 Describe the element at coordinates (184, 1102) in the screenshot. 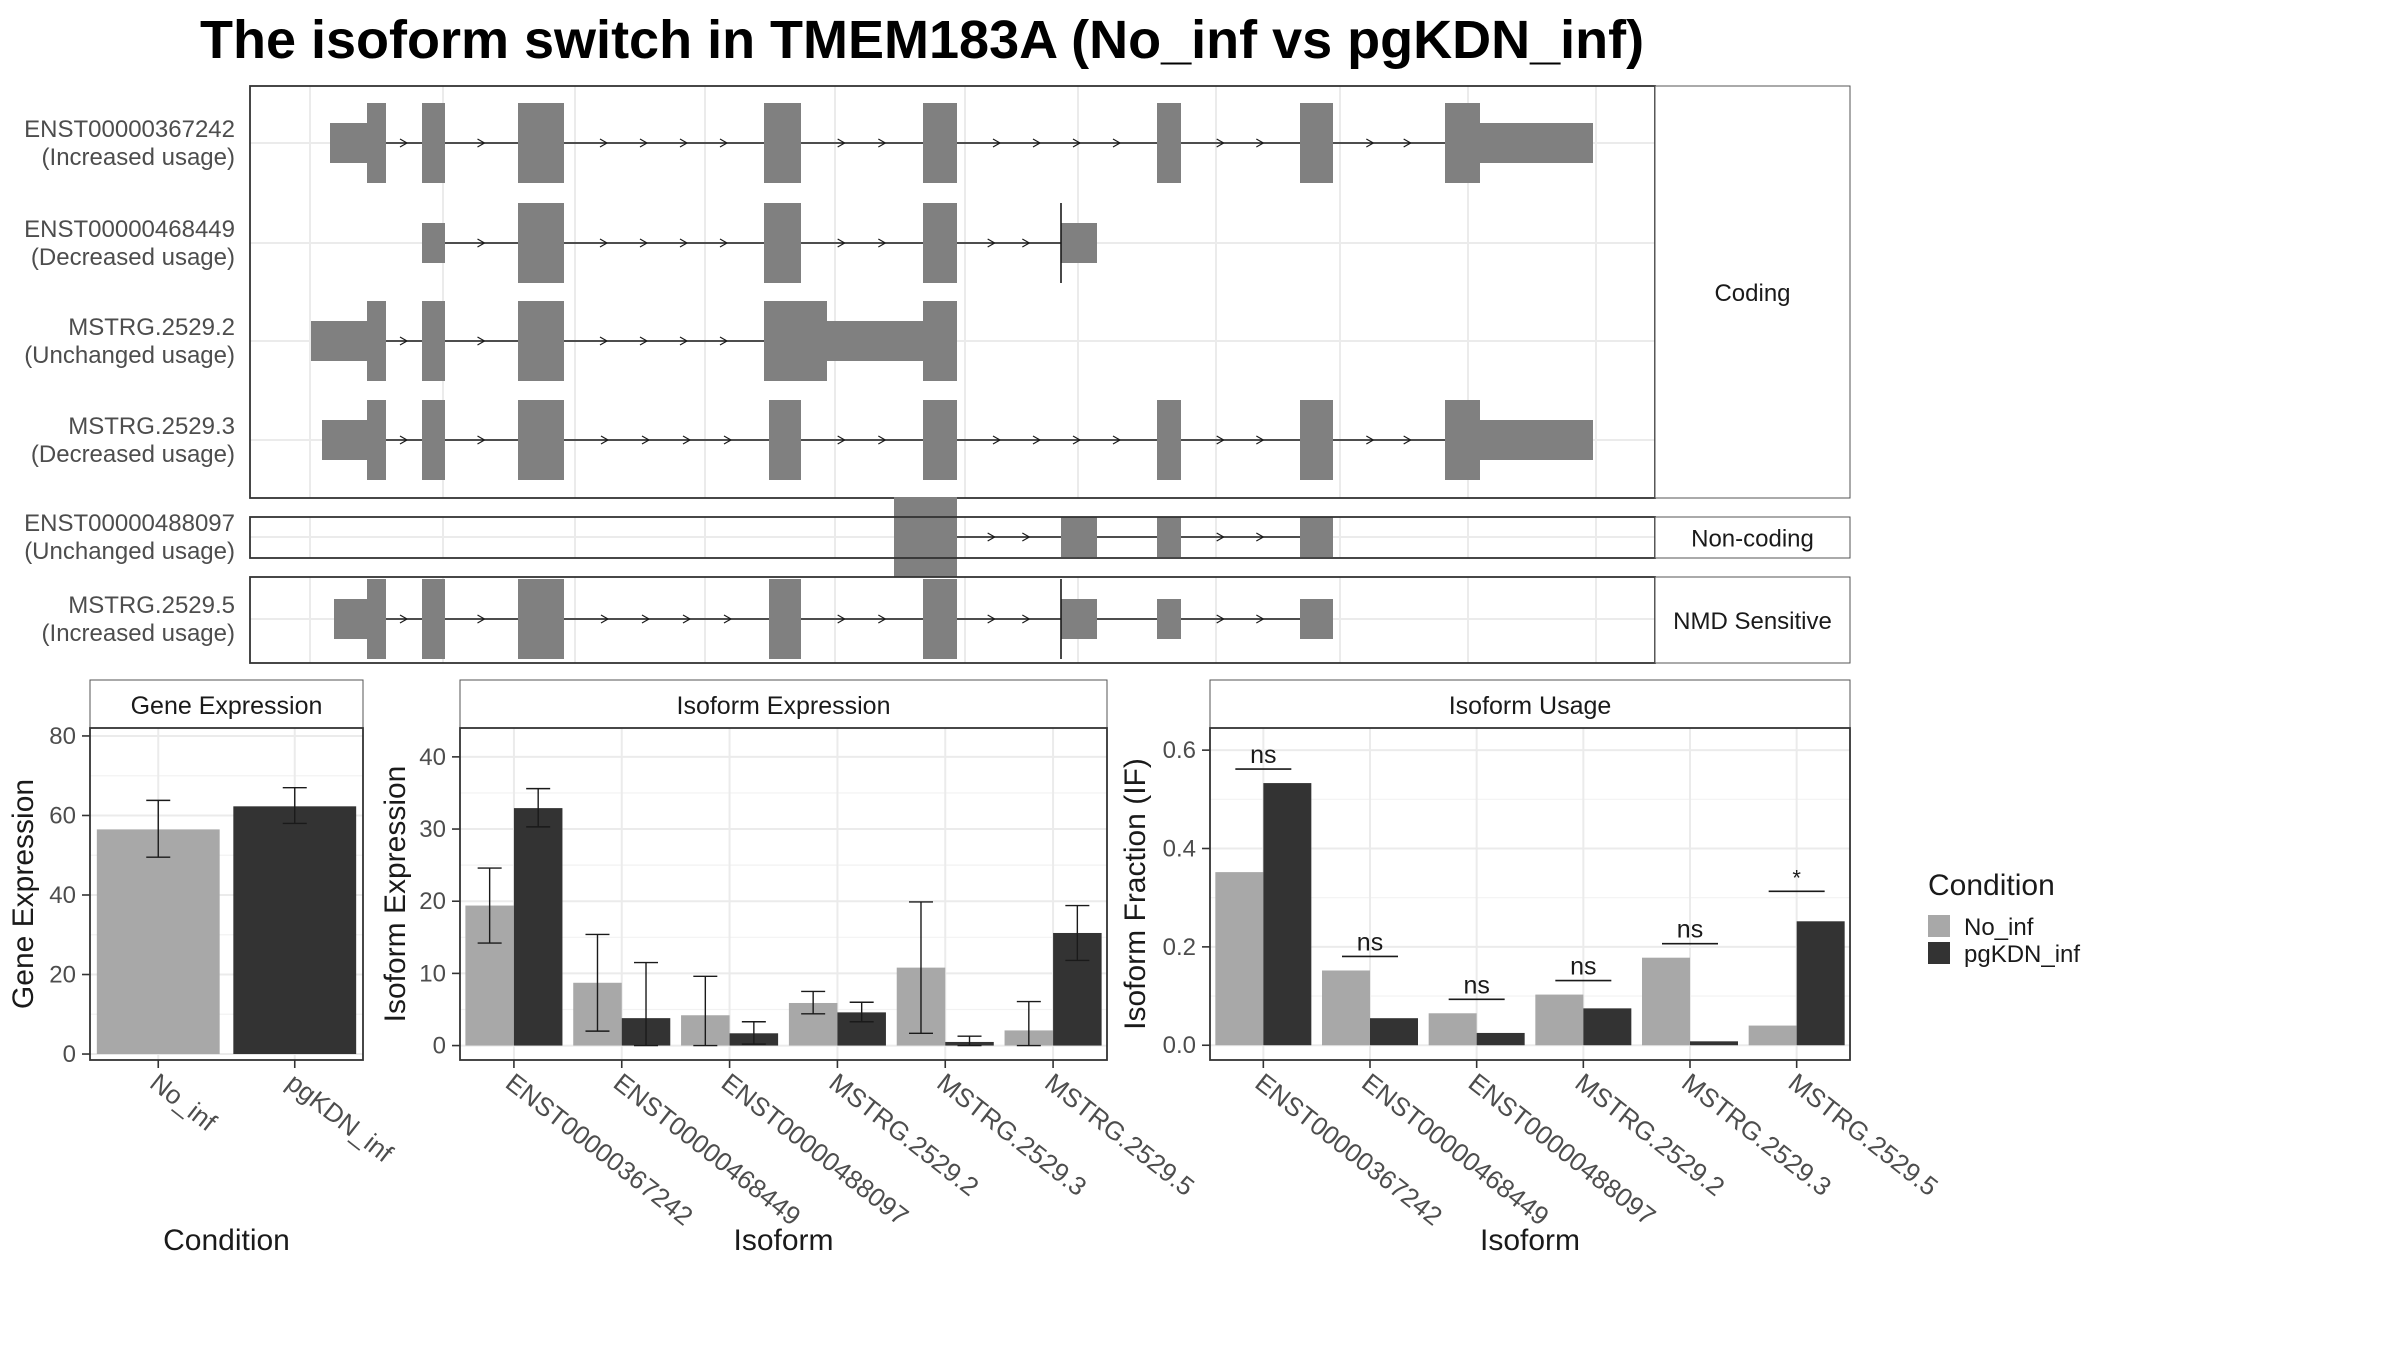

I see `x-tick-label: No_inf` at that location.